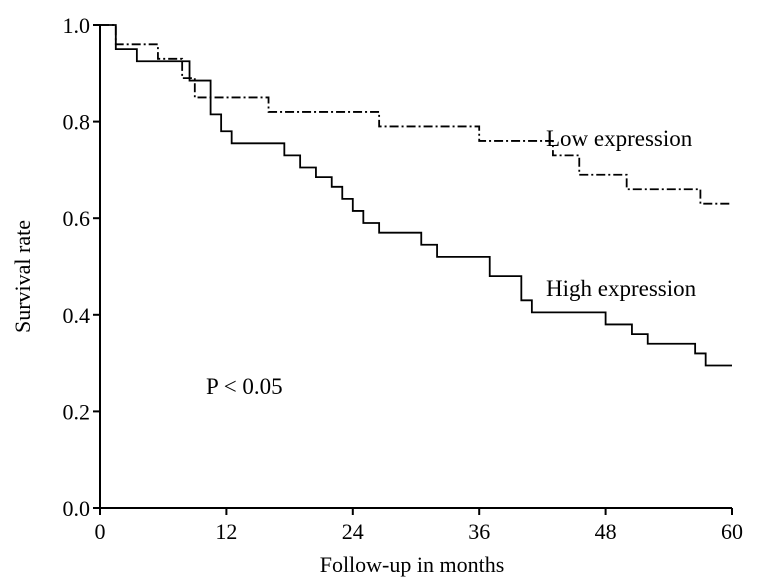 The image size is (758, 580). I want to click on x-axis-label: Follow-up in months, so click(412, 564).